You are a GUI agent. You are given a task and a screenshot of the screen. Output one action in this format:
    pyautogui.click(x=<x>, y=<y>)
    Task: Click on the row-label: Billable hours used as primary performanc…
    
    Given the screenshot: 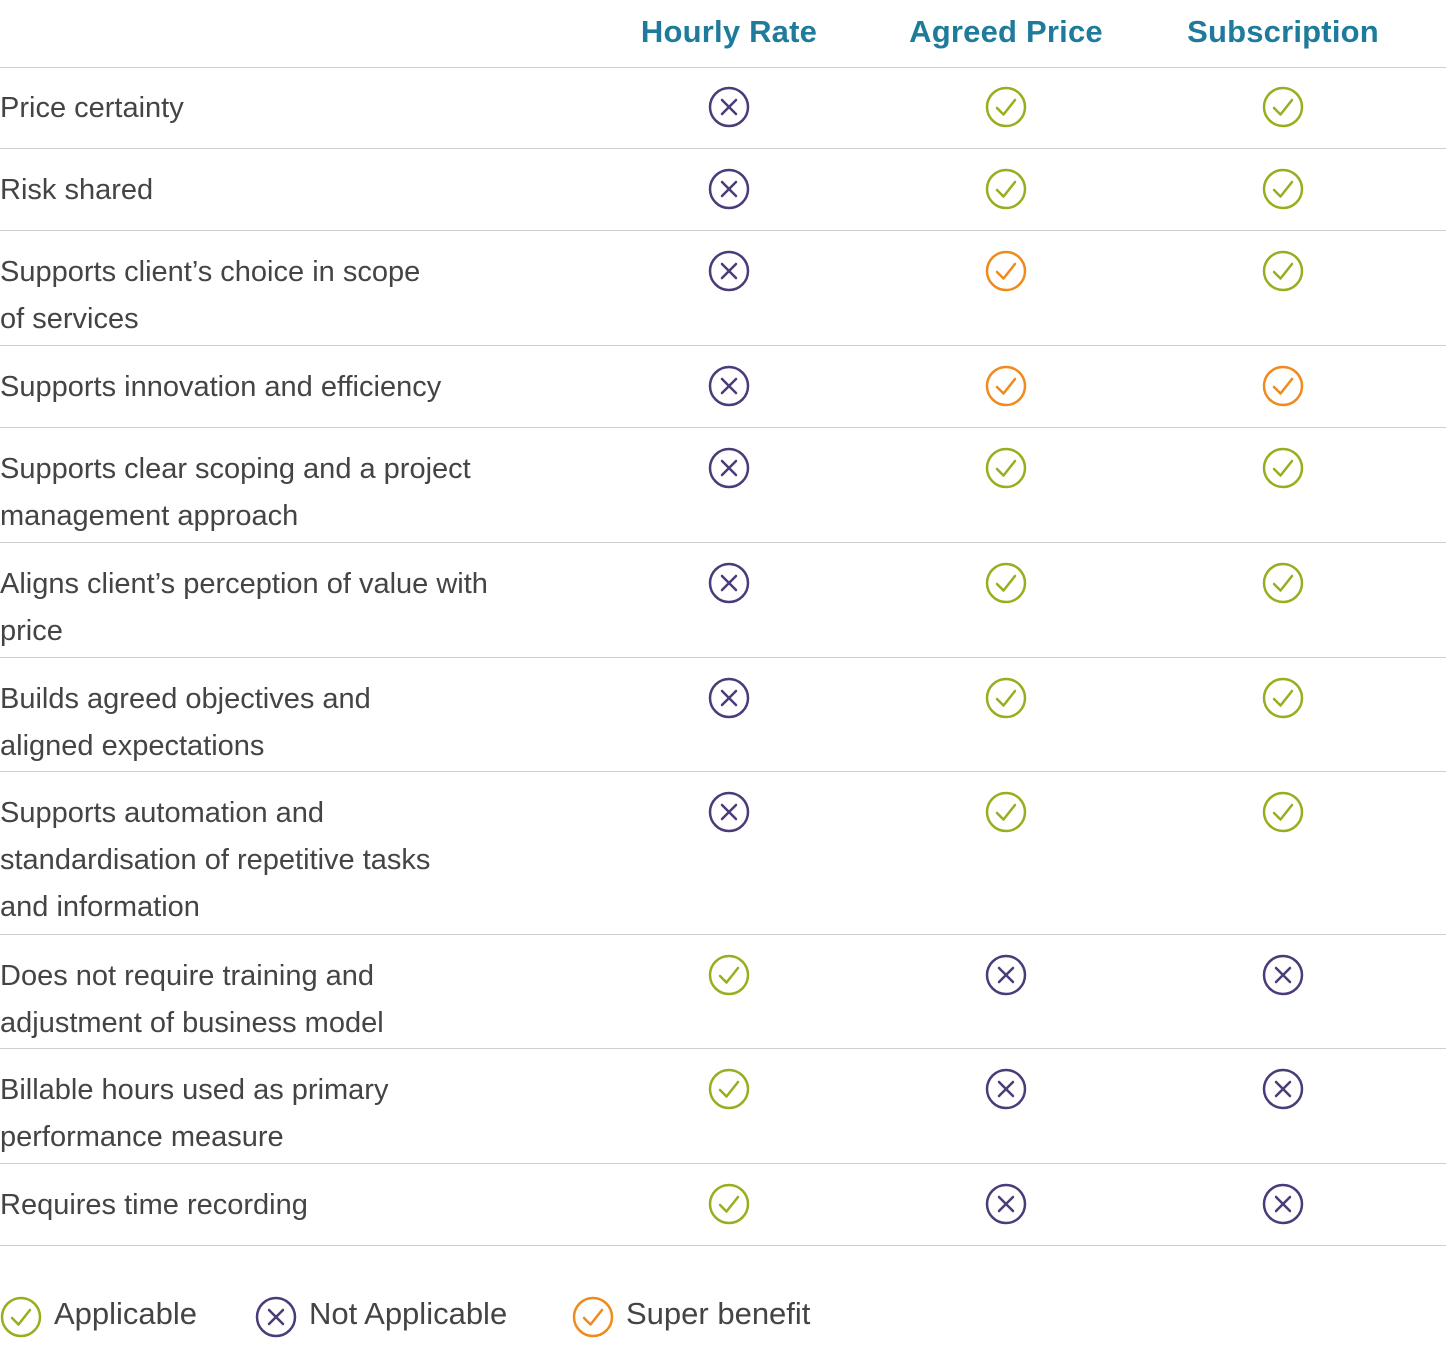 What is the action you would take?
    pyautogui.click(x=194, y=1113)
    